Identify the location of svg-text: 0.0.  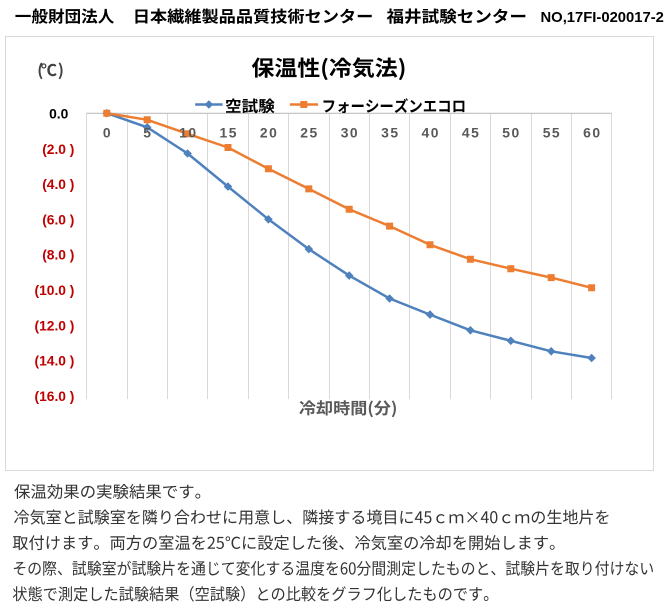
(59, 114).